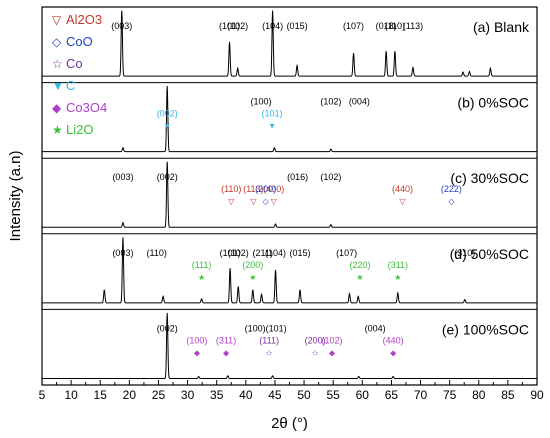  What do you see at coordinates (508, 395) in the screenshot?
I see `x-tick-label: 85` at bounding box center [508, 395].